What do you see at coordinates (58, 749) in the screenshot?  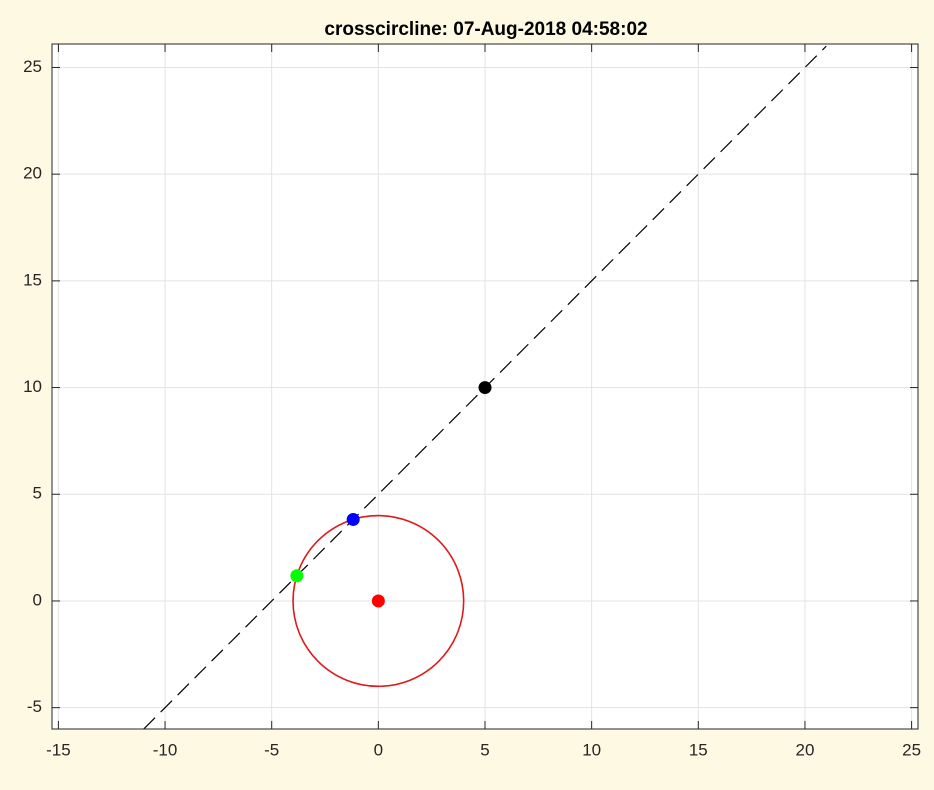 I see `x-tick-label: -15` at bounding box center [58, 749].